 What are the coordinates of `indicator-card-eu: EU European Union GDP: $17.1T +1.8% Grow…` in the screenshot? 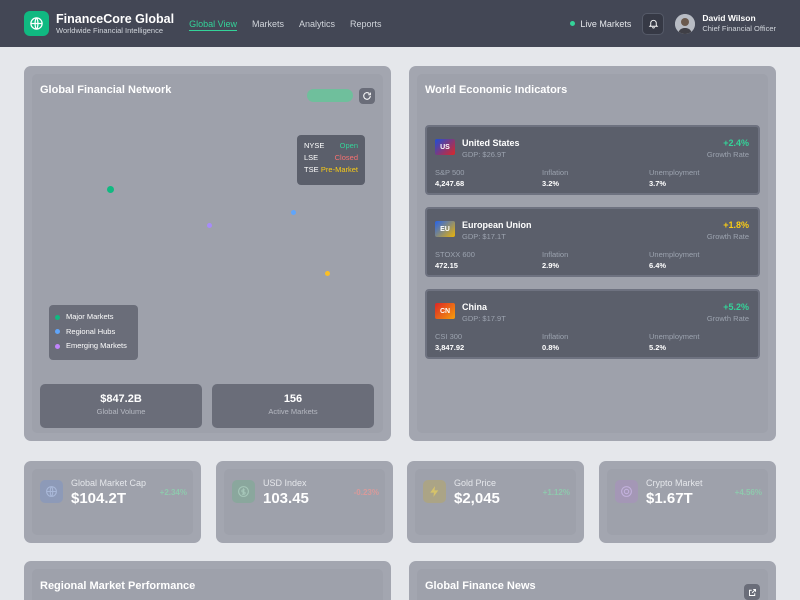 It's located at (592, 242).